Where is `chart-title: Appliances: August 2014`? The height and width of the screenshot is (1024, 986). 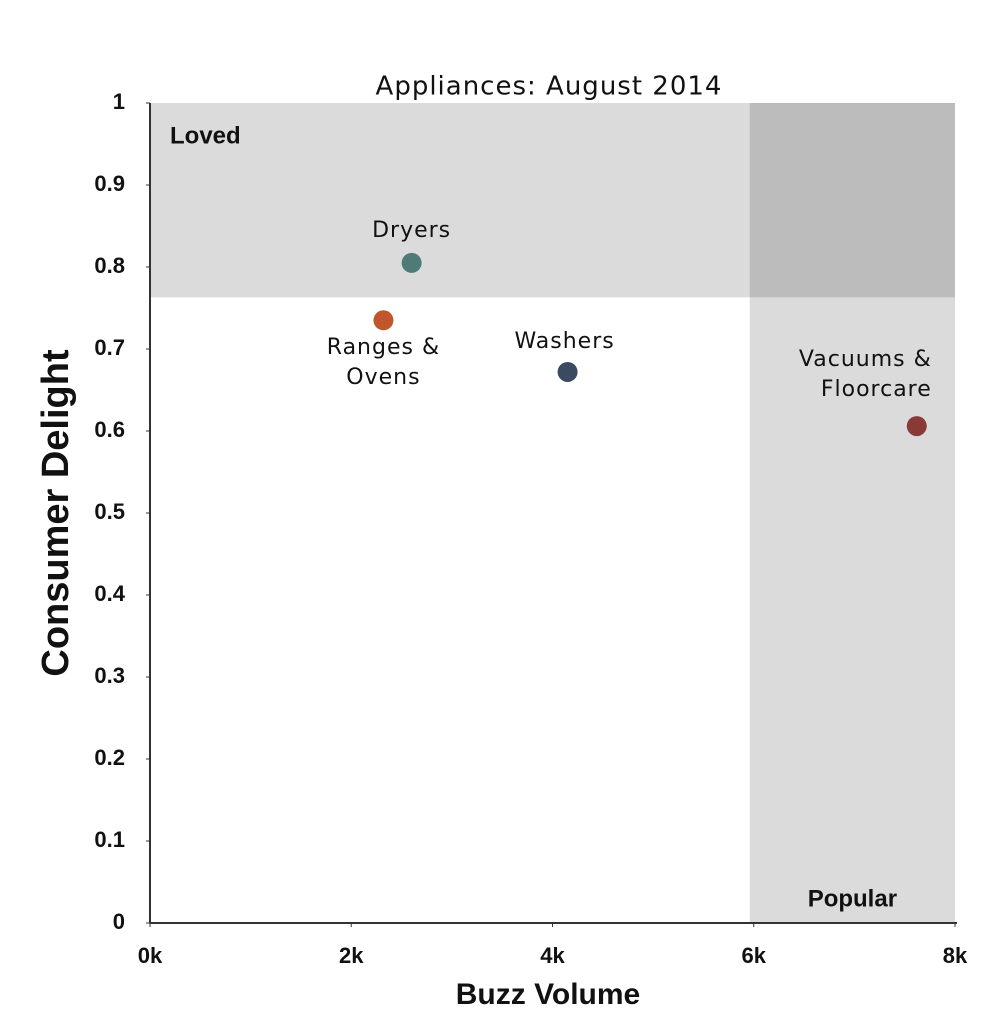 chart-title: Appliances: August 2014 is located at coordinates (549, 87).